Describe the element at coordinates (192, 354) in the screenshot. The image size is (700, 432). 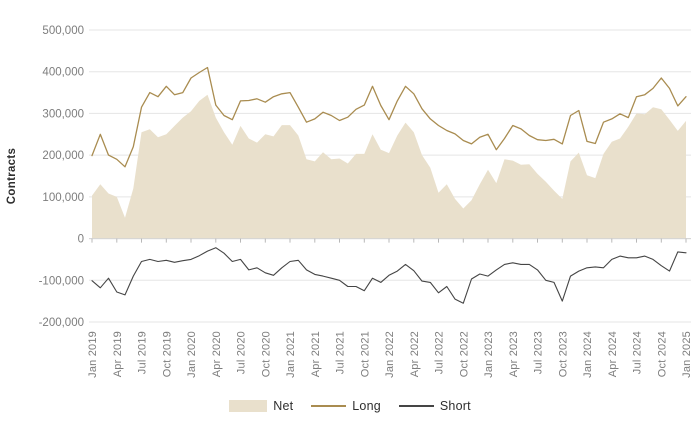
I see `x-tick-label: Jan 2020` at that location.